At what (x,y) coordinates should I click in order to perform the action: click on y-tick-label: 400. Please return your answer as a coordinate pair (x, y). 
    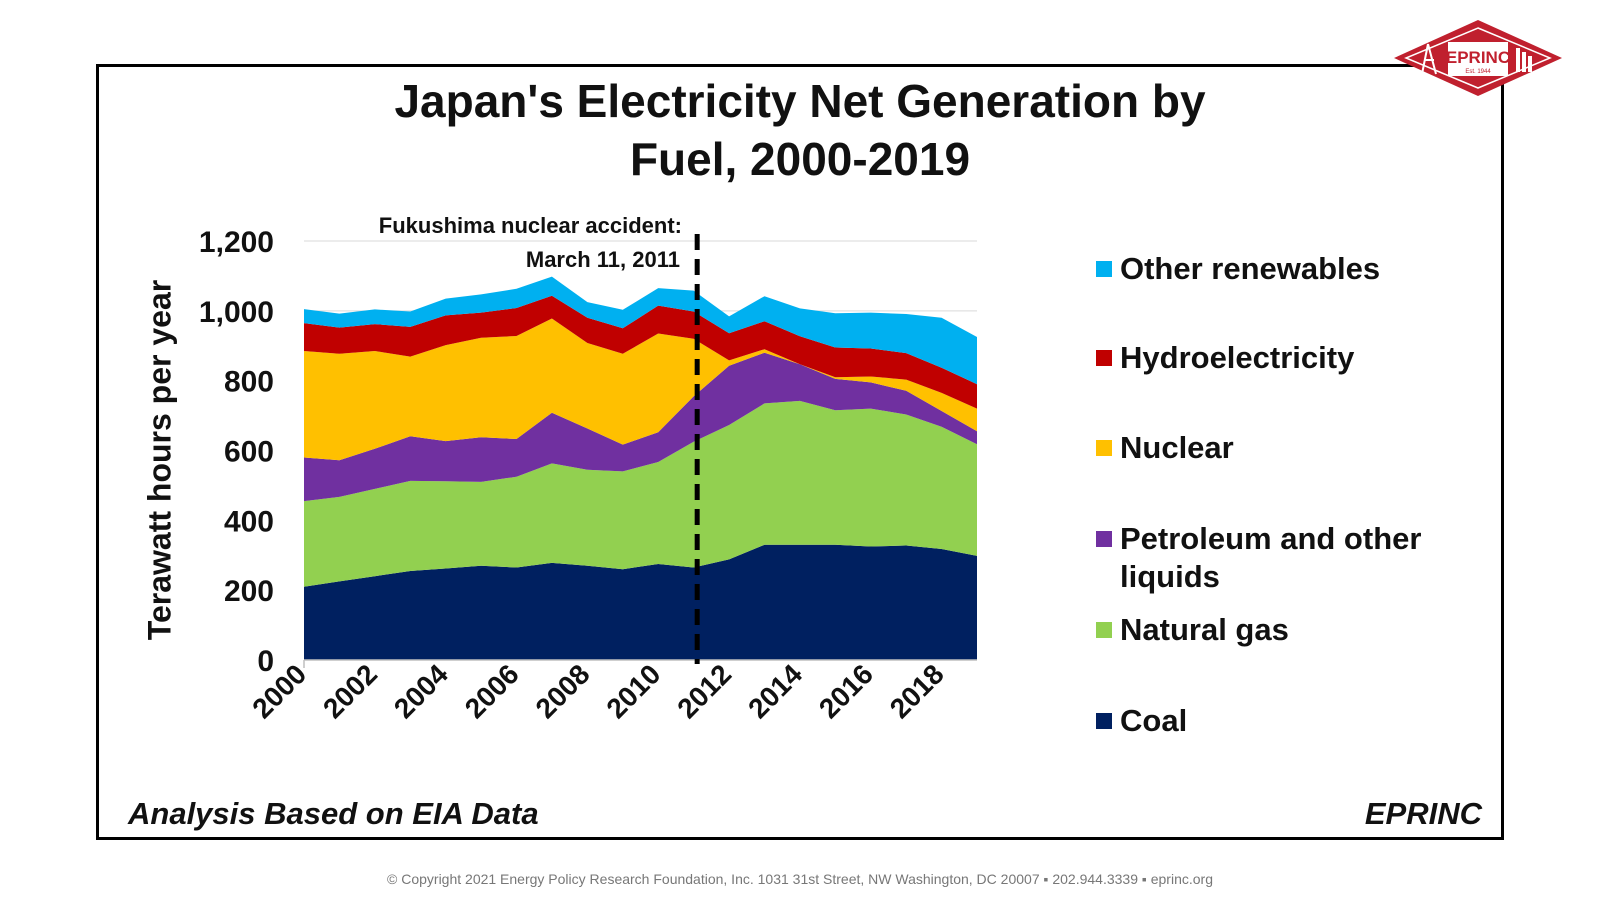
    Looking at the image, I should click on (249, 521).